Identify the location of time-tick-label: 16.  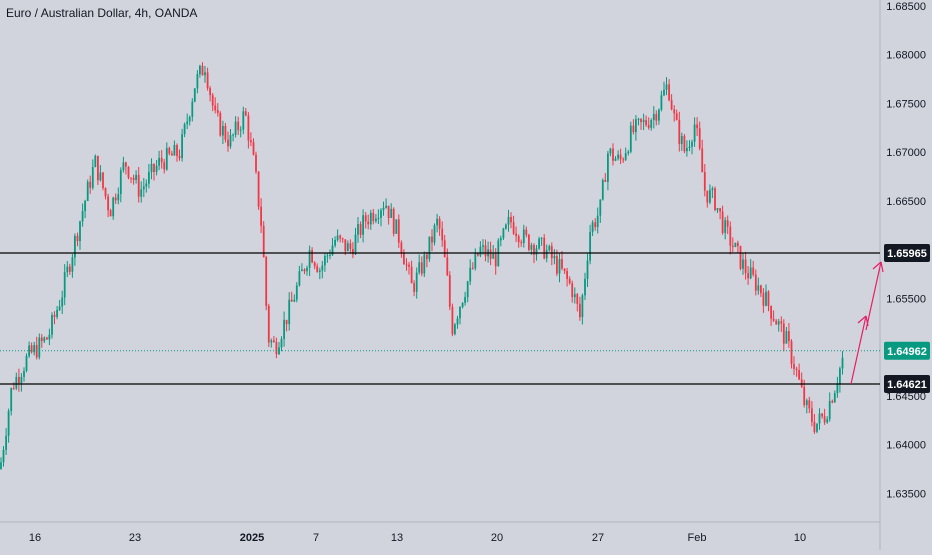
(35, 538).